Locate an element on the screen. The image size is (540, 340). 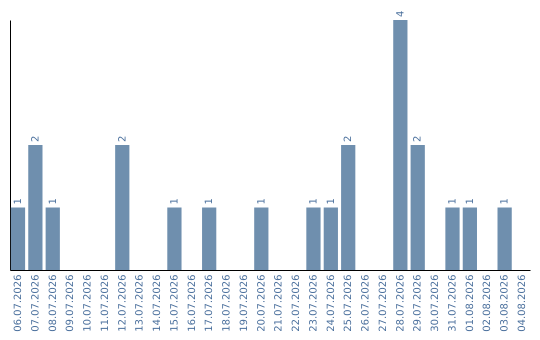
x-tick-label: 16.07.2026 is located at coordinates (192, 303).